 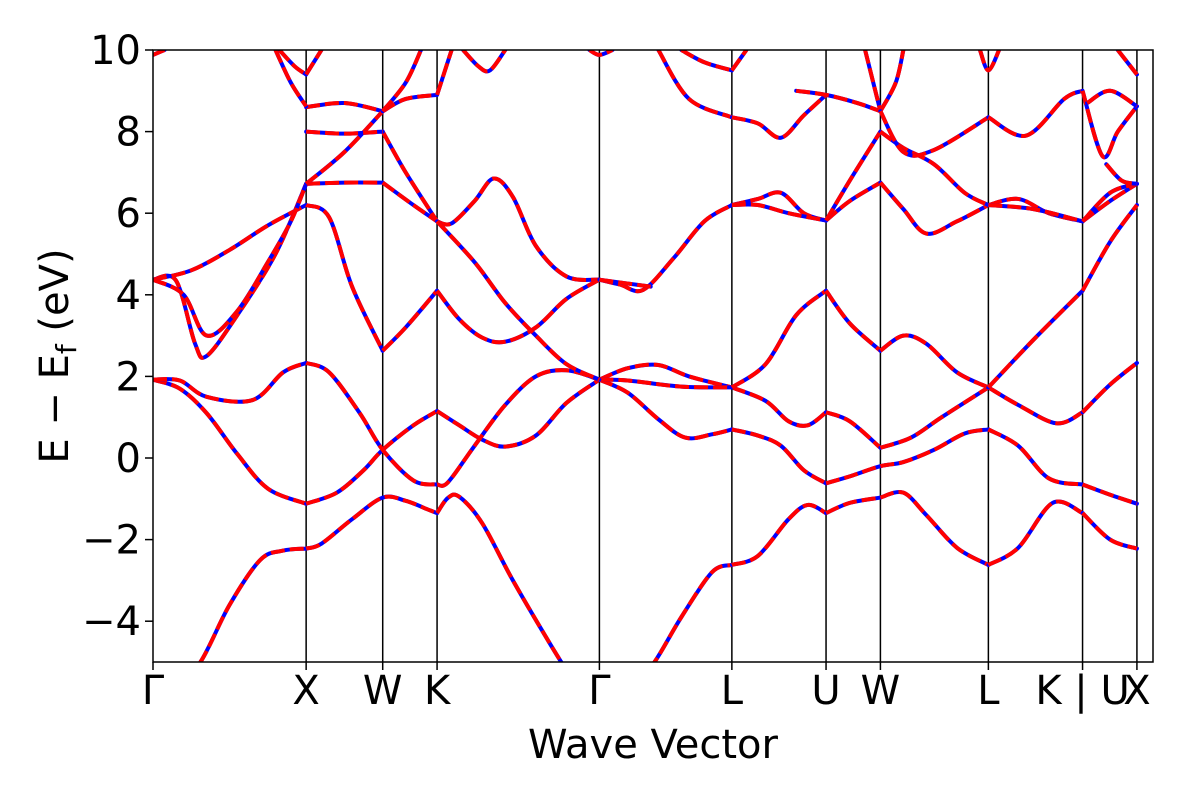 I want to click on y-tick-label: −4, so click(x=111, y=622).